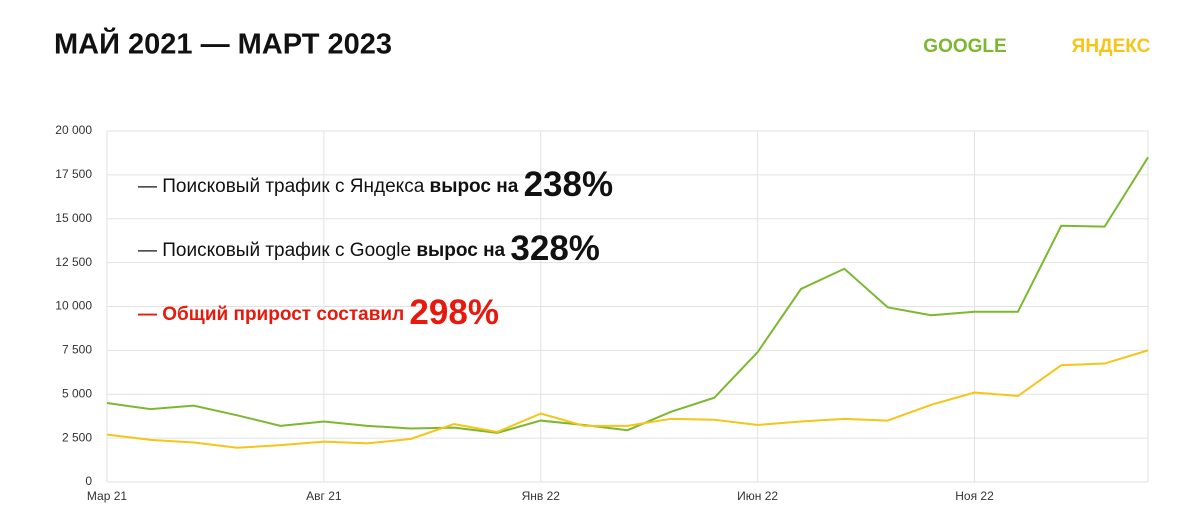 Image resolution: width=1200 pixels, height=525 pixels. What do you see at coordinates (454, 312) in the screenshot?
I see `annotation-figure: 298%` at bounding box center [454, 312].